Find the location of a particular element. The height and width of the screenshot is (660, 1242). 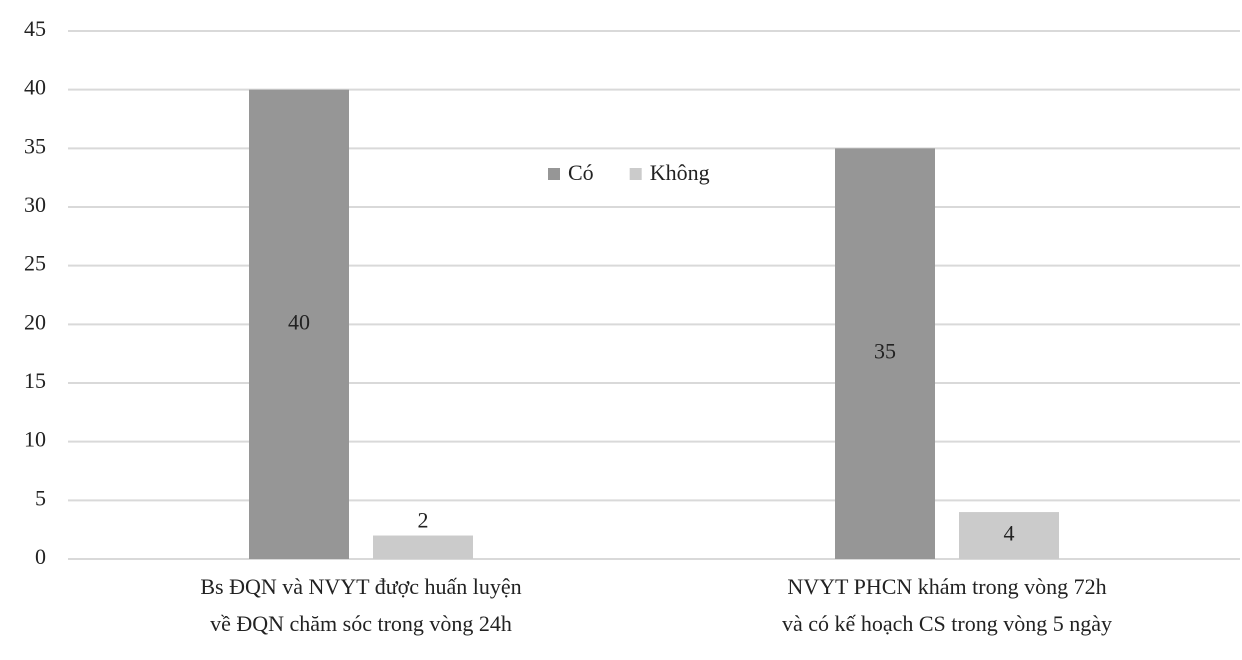

y-tick-label: 30 is located at coordinates (35, 204).